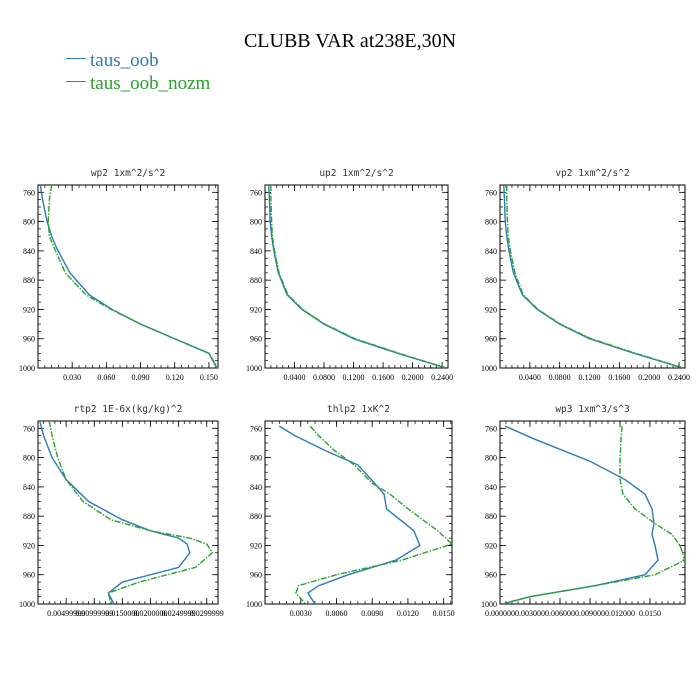  I want to click on x-tick-label: 0.0090, so click(372, 613).